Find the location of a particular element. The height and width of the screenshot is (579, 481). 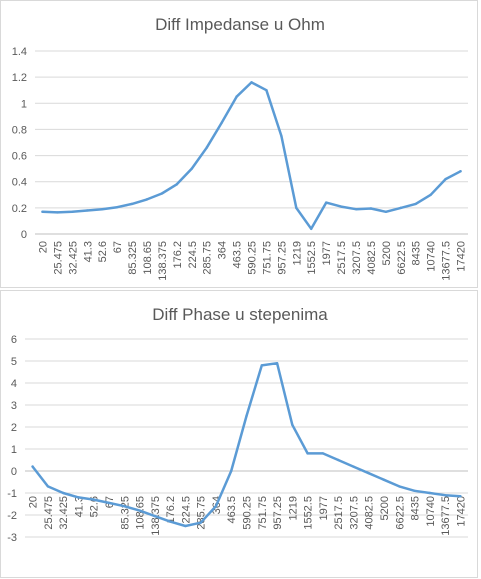

phase-y-tick-label: 2 is located at coordinates (14, 428).